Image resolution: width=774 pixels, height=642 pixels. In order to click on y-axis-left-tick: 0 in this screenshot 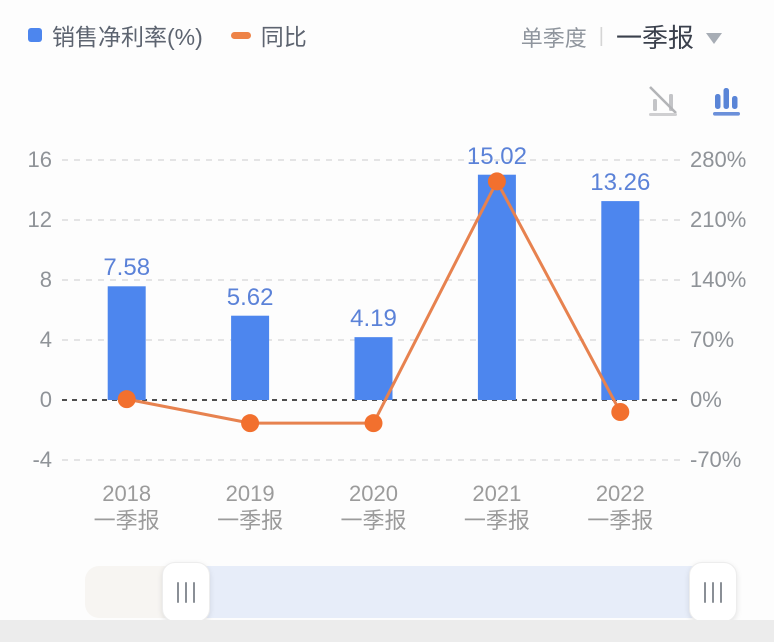, I will do `click(45, 399)`.